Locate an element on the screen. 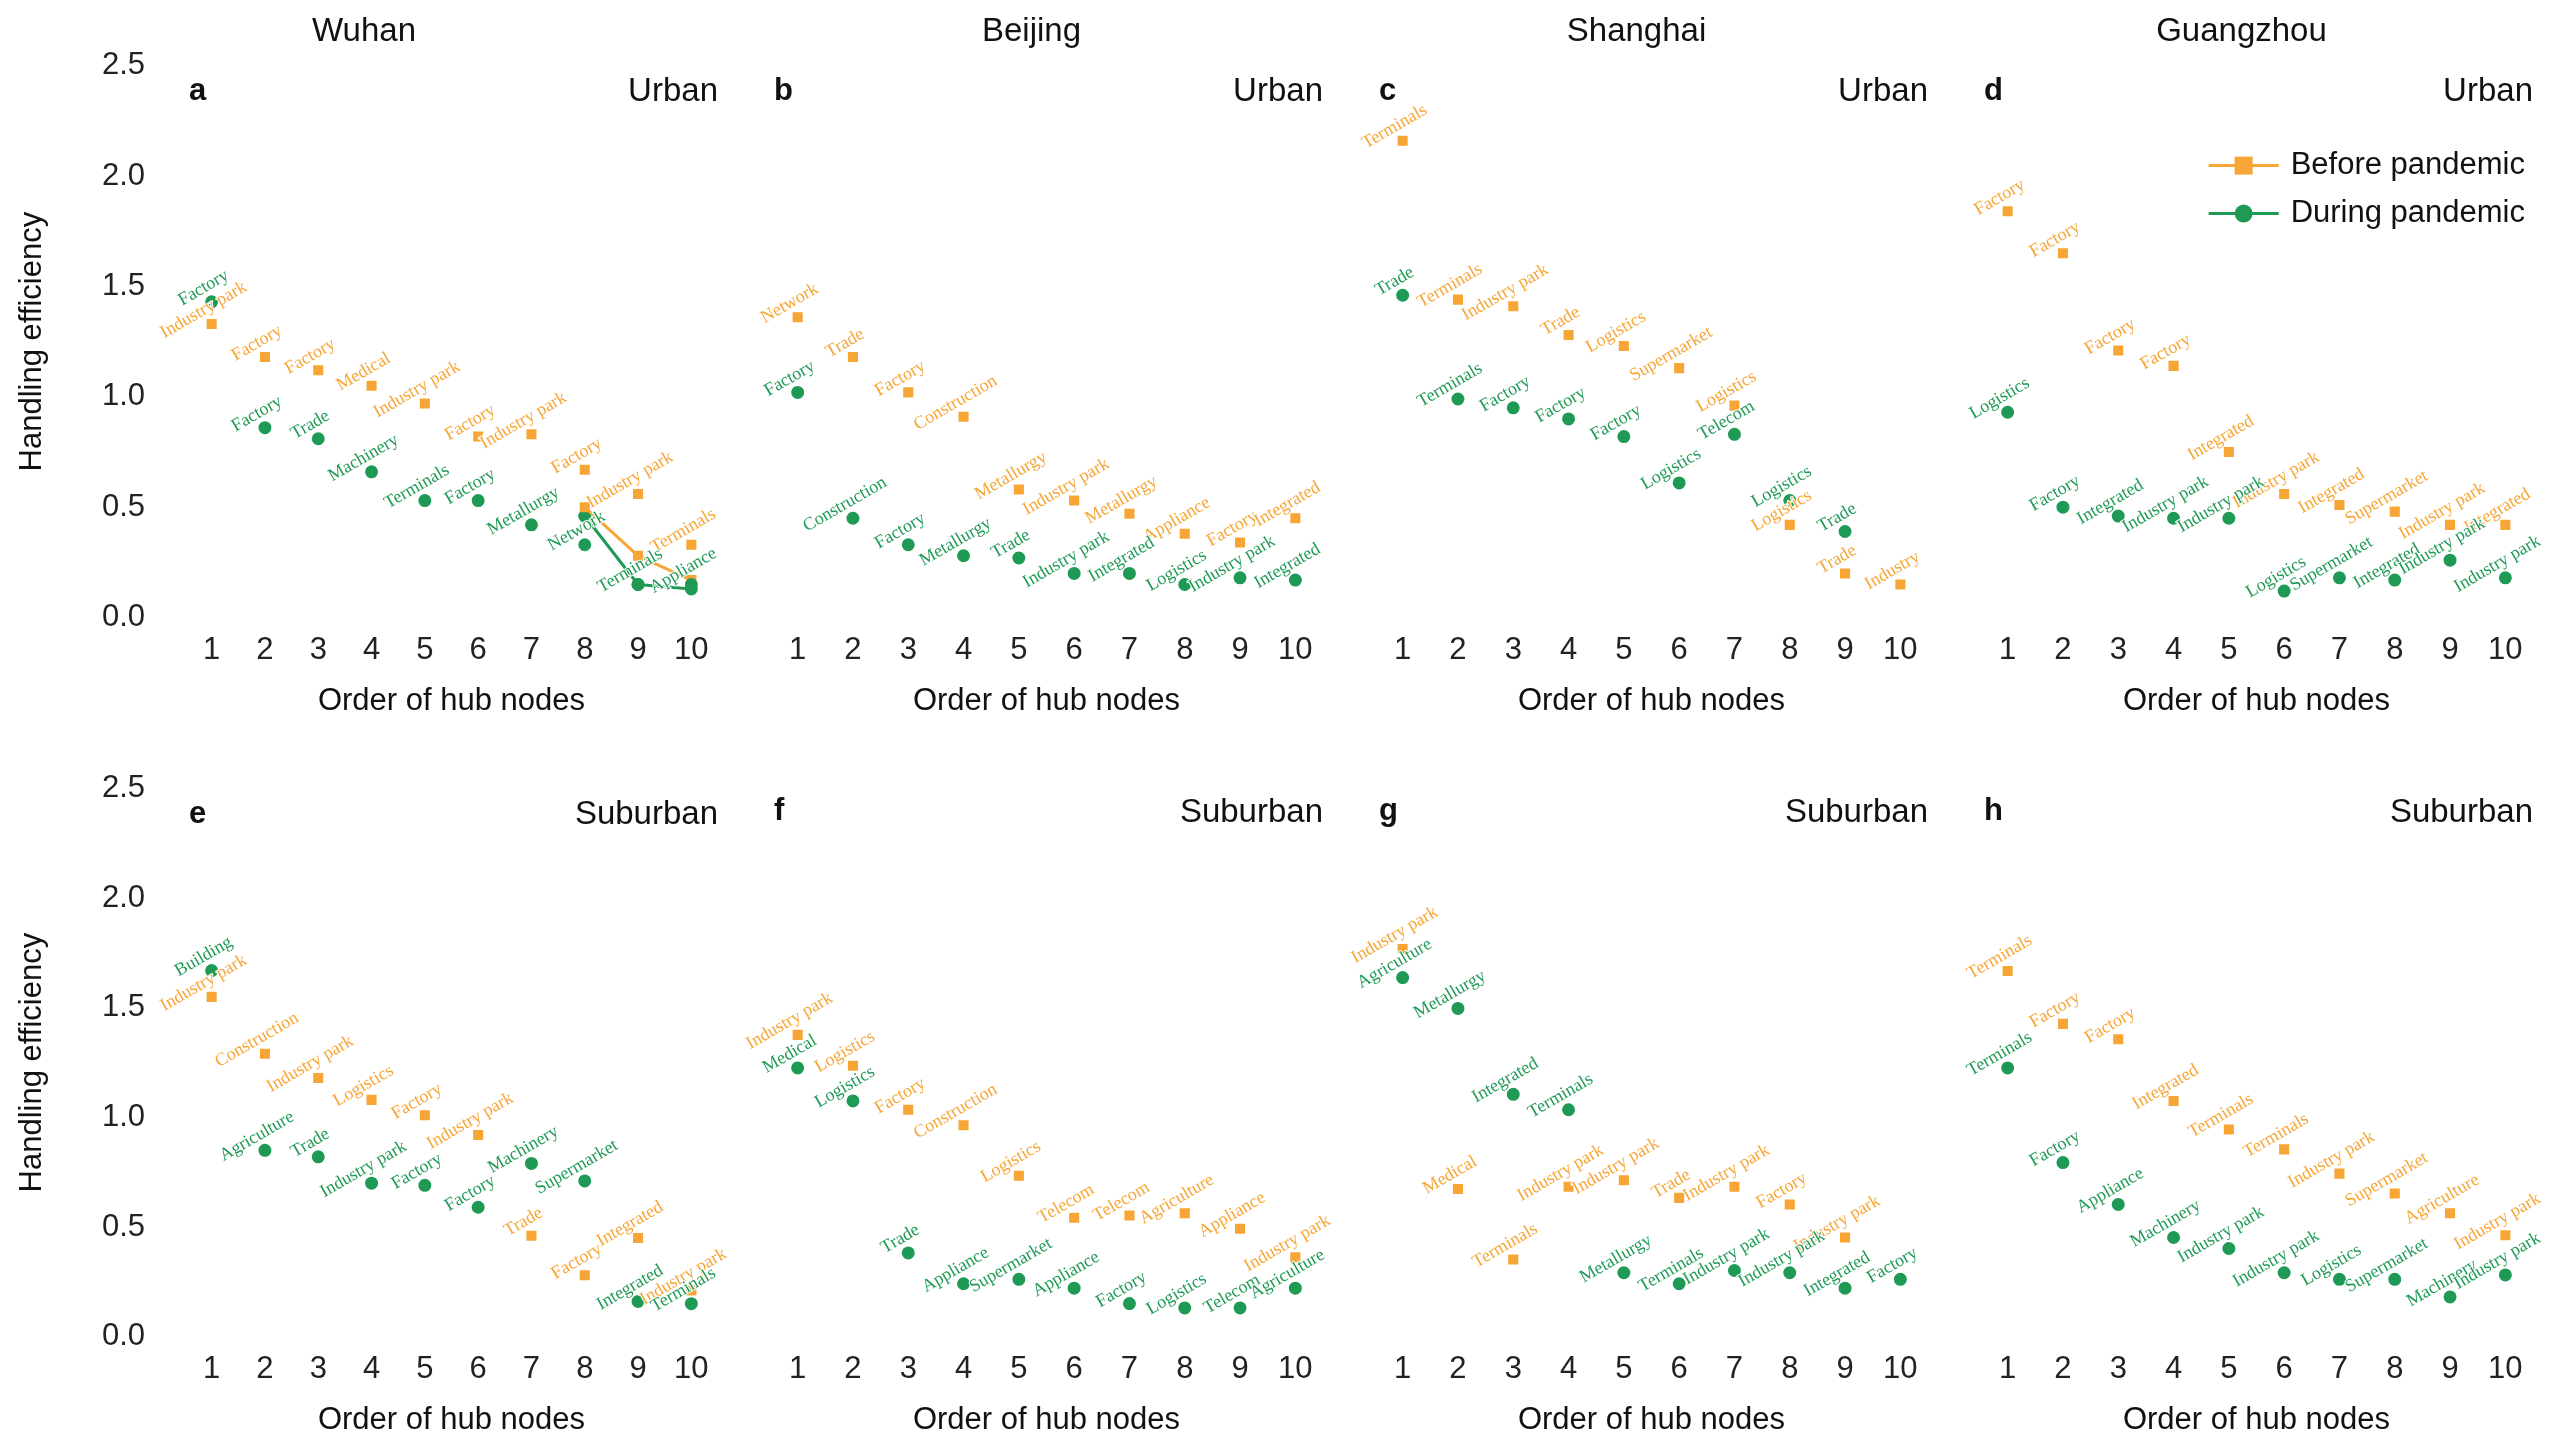 Image resolution: width=2555 pixels, height=1449 pixels. annotation: c is located at coordinates (1388, 89).